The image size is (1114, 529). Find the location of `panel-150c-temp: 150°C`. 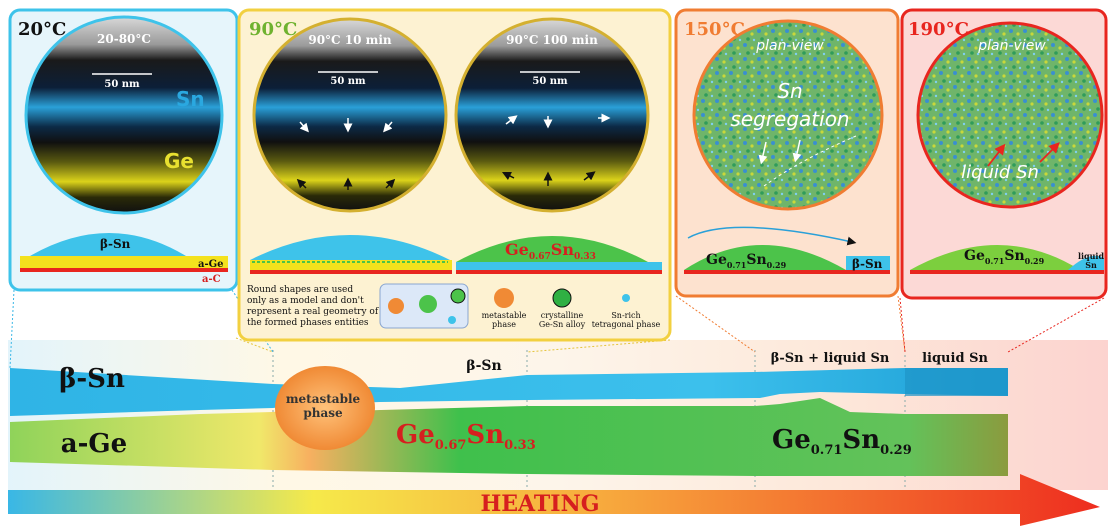

panel-150c-temp: 150°C is located at coordinates (714, 29).